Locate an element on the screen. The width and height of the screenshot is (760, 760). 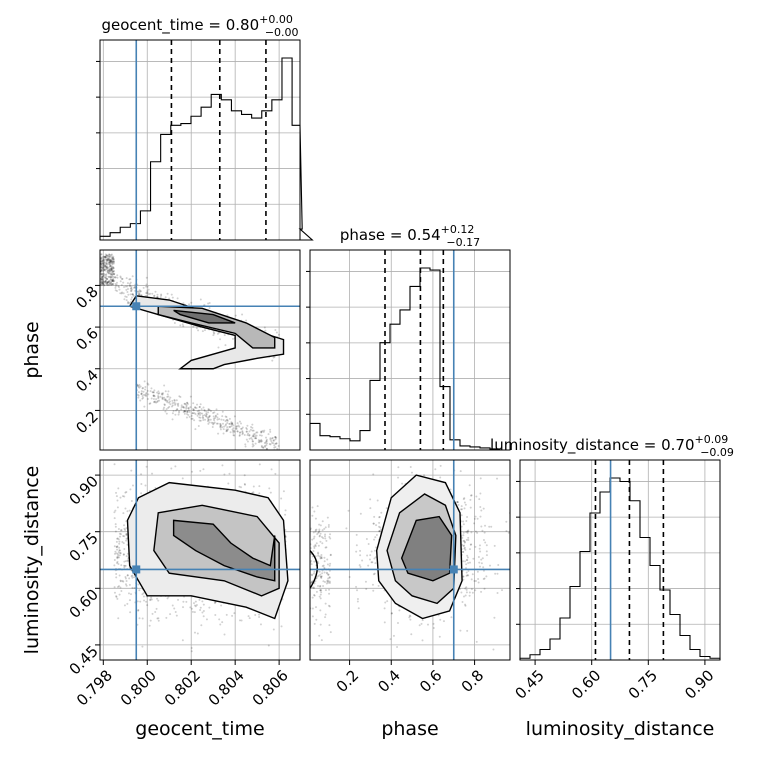
ytick-label-phase: 0.4 is located at coordinates (87, 381).